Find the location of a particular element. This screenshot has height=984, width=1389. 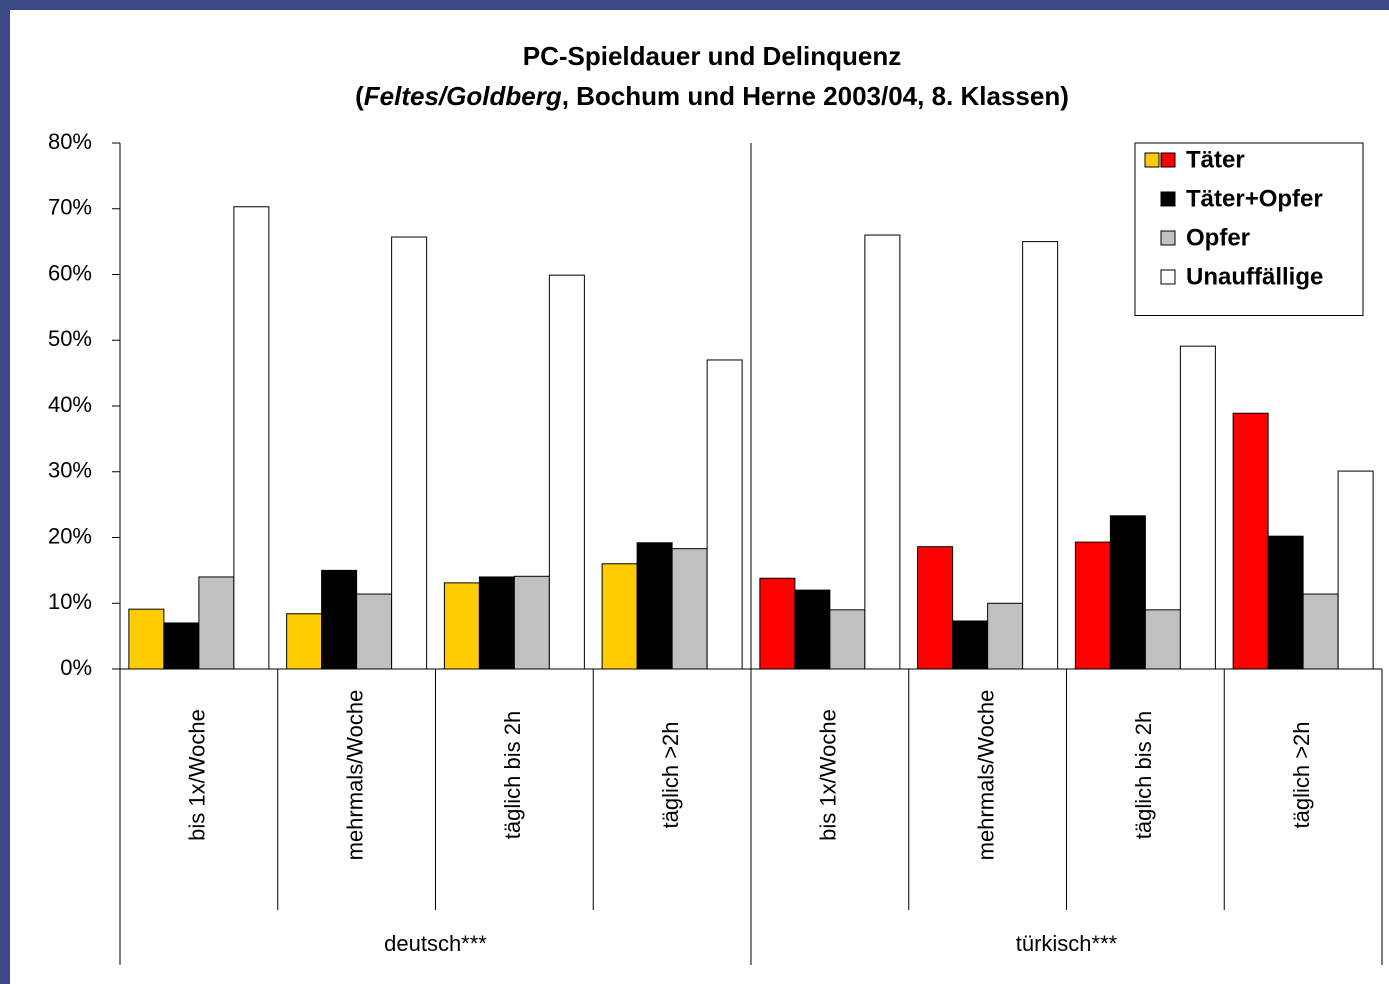

y-tick-label: 40% is located at coordinates (70, 404).